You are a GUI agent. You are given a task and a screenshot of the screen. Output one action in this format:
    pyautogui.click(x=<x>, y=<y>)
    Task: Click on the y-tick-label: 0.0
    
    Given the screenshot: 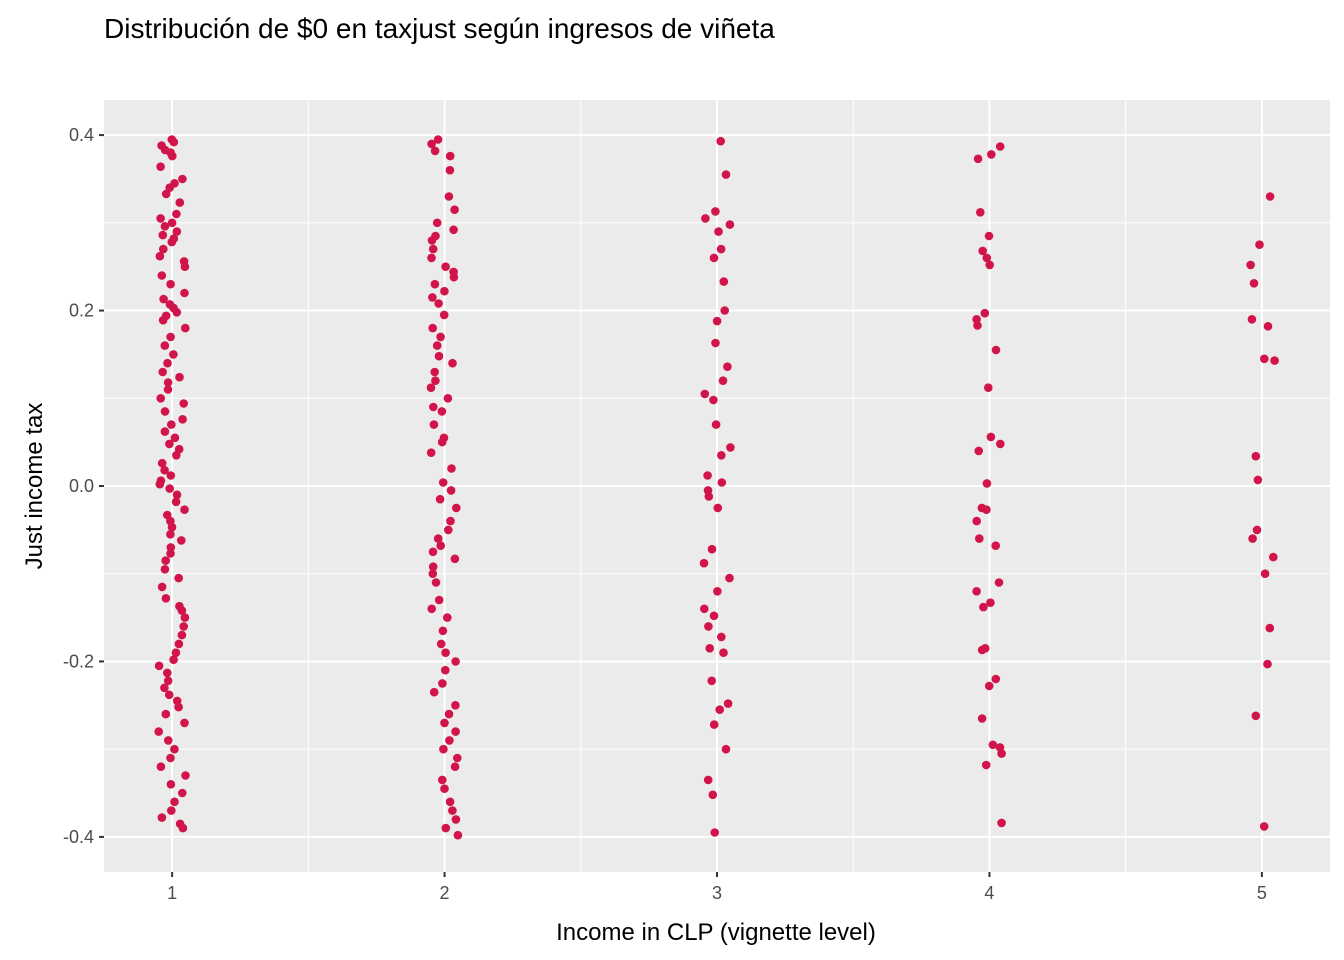 What is the action you would take?
    pyautogui.click(x=81, y=486)
    